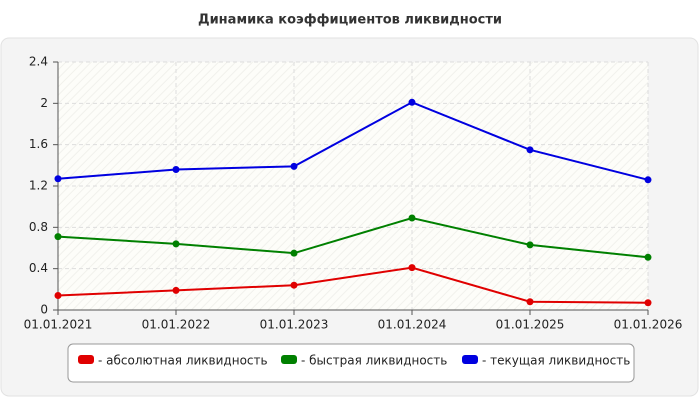 The width and height of the screenshot is (700, 404). What do you see at coordinates (350, 20) in the screenshot?
I see `chart-title: Динамика коэффициентов ликвидности` at bounding box center [350, 20].